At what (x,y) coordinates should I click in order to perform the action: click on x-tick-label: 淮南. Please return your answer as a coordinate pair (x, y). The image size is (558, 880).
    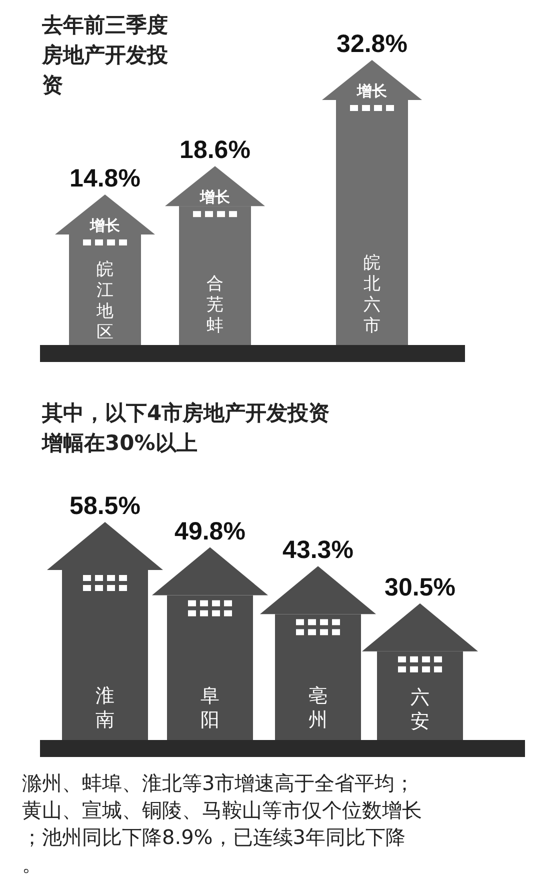
    Looking at the image, I should click on (105, 708).